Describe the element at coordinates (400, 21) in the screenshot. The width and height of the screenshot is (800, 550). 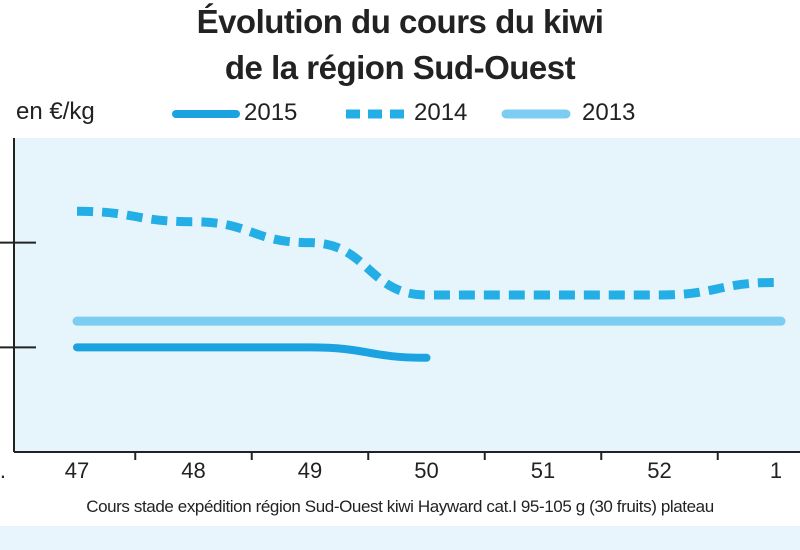
I see `chart-title-line-1: Évolution du cours du kiwi` at that location.